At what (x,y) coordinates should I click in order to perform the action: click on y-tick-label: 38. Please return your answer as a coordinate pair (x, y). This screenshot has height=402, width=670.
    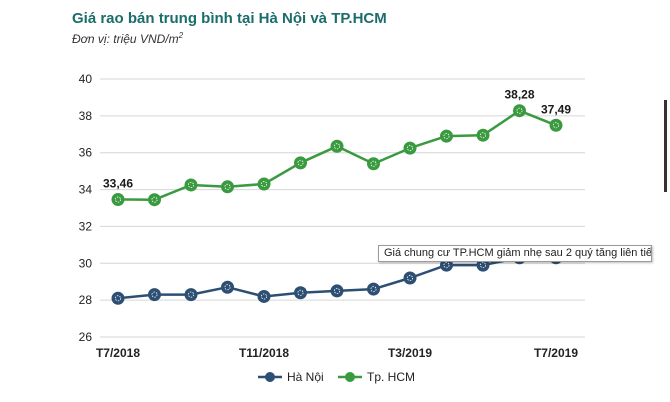
    Looking at the image, I should click on (86, 116).